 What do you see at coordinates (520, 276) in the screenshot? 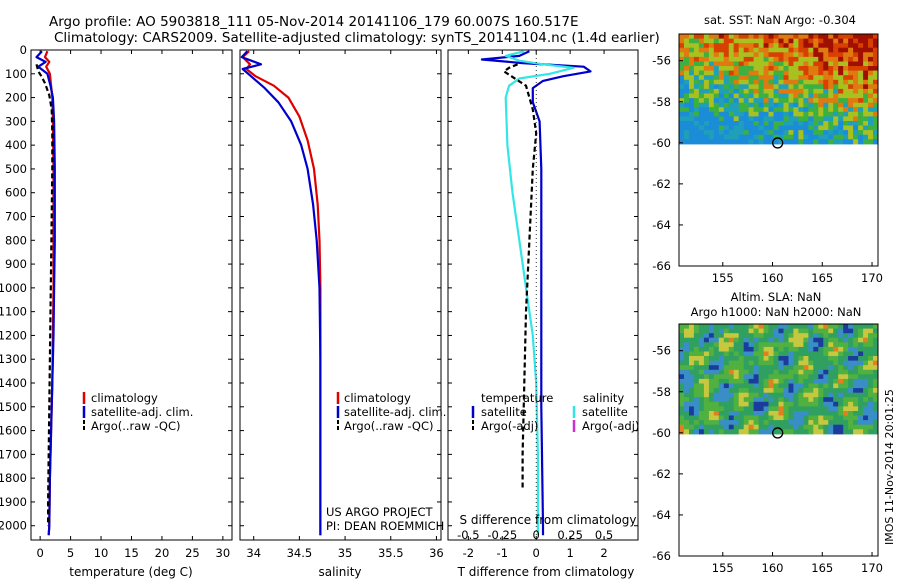
I see `series-line-dash` at bounding box center [520, 276].